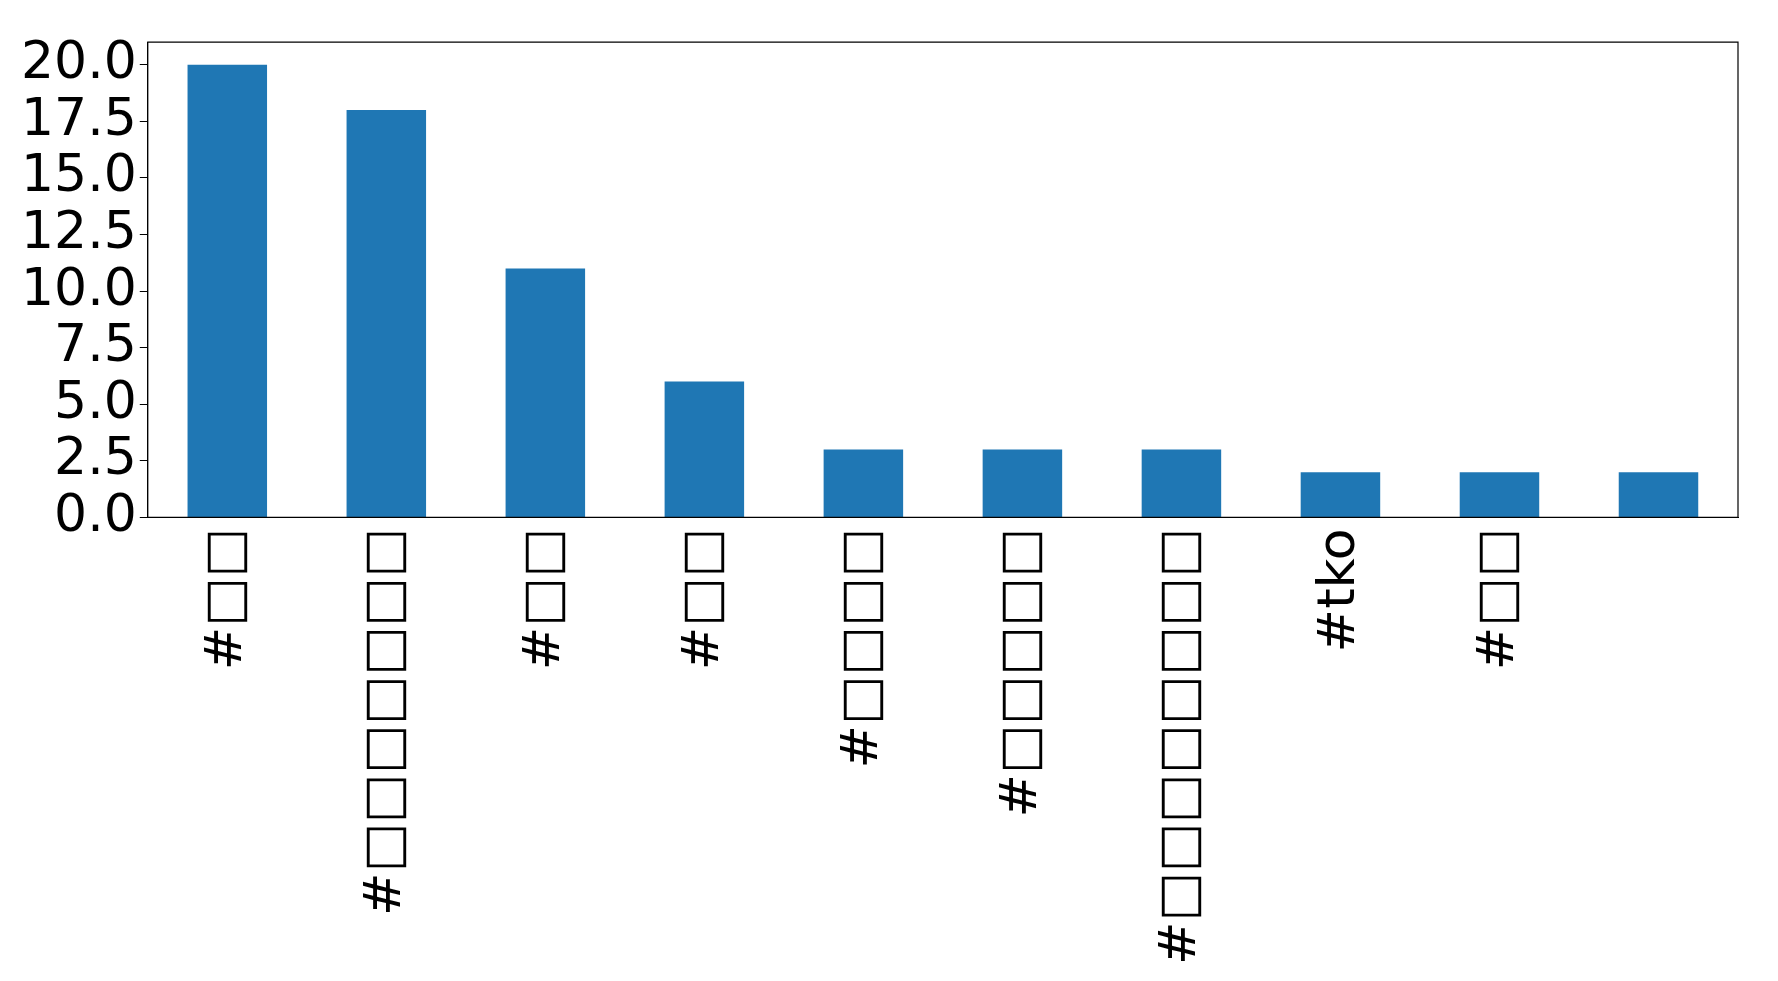 Image resolution: width=1778 pixels, height=981 pixels. I want to click on x-tick-label: #tko, so click(1335, 590).